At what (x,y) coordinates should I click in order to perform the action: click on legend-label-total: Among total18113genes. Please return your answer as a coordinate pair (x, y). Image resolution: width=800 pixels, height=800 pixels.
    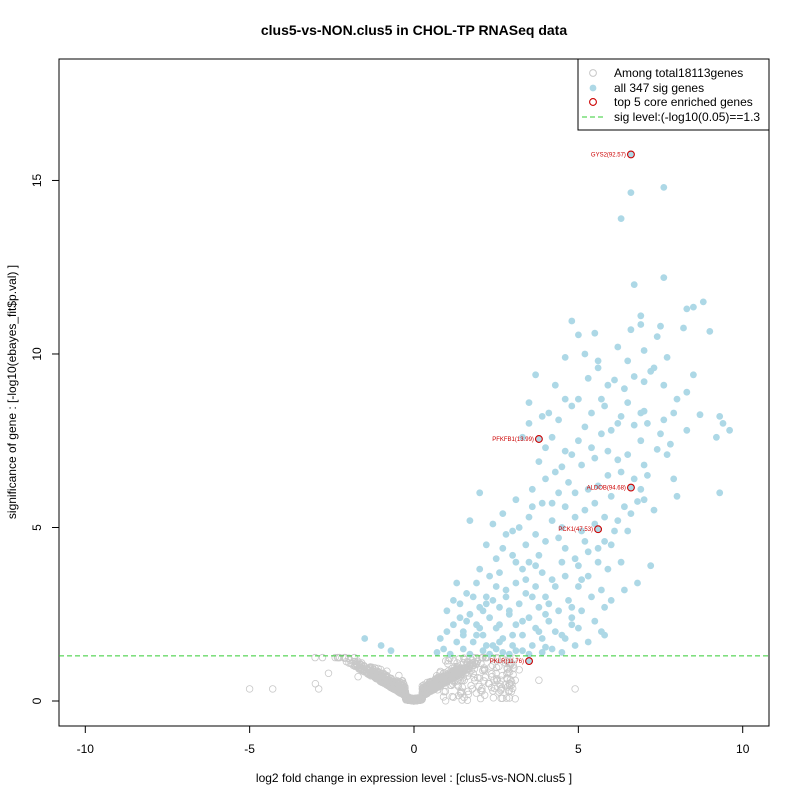
    Looking at the image, I should click on (678, 73).